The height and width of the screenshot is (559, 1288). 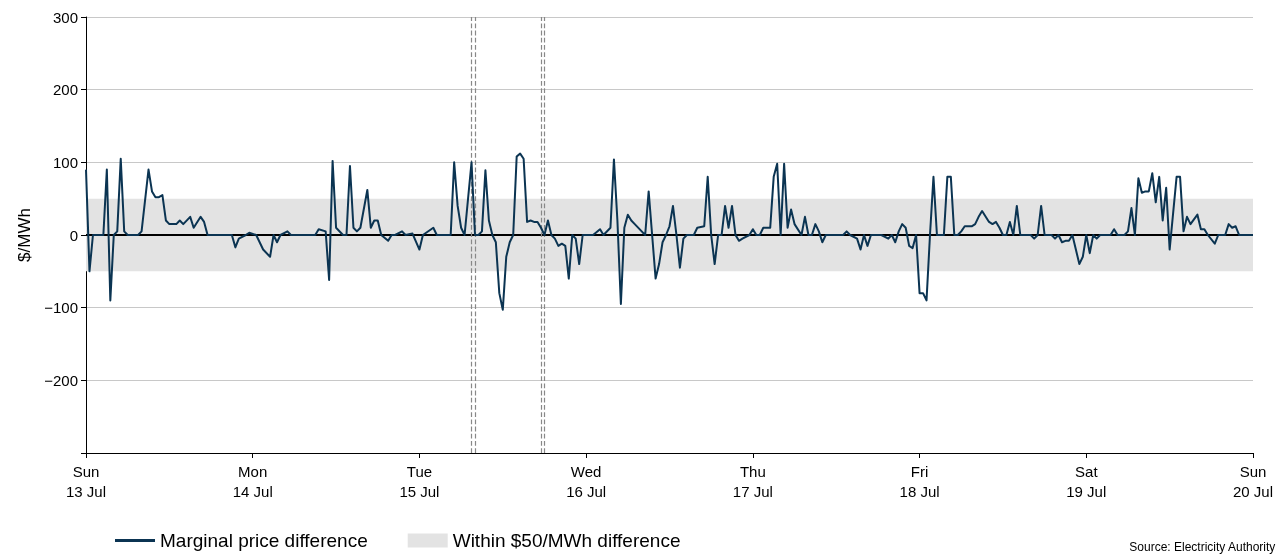 What do you see at coordinates (252, 481) in the screenshot?
I see `x-tick-label: Mon 14 Jul` at bounding box center [252, 481].